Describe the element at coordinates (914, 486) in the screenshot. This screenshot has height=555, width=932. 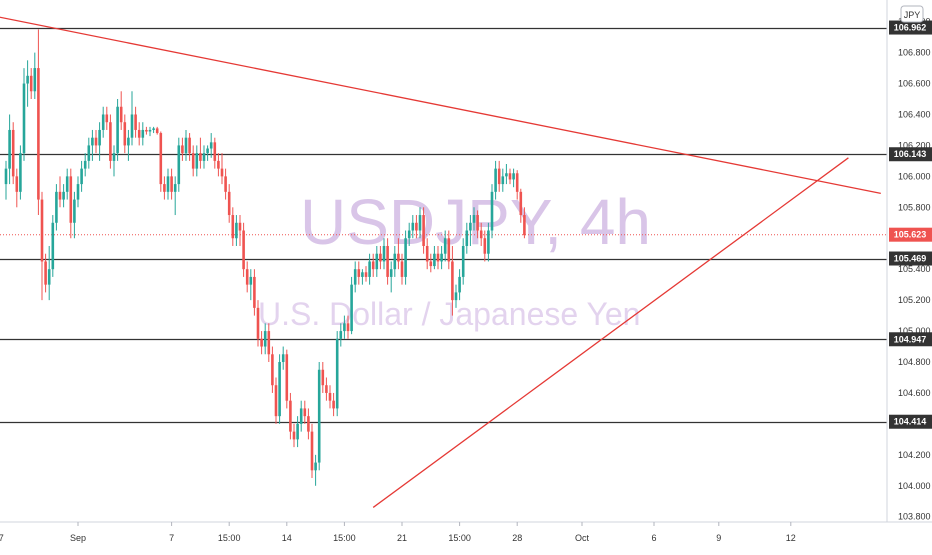
I see `price-tick-label: 104.000` at that location.